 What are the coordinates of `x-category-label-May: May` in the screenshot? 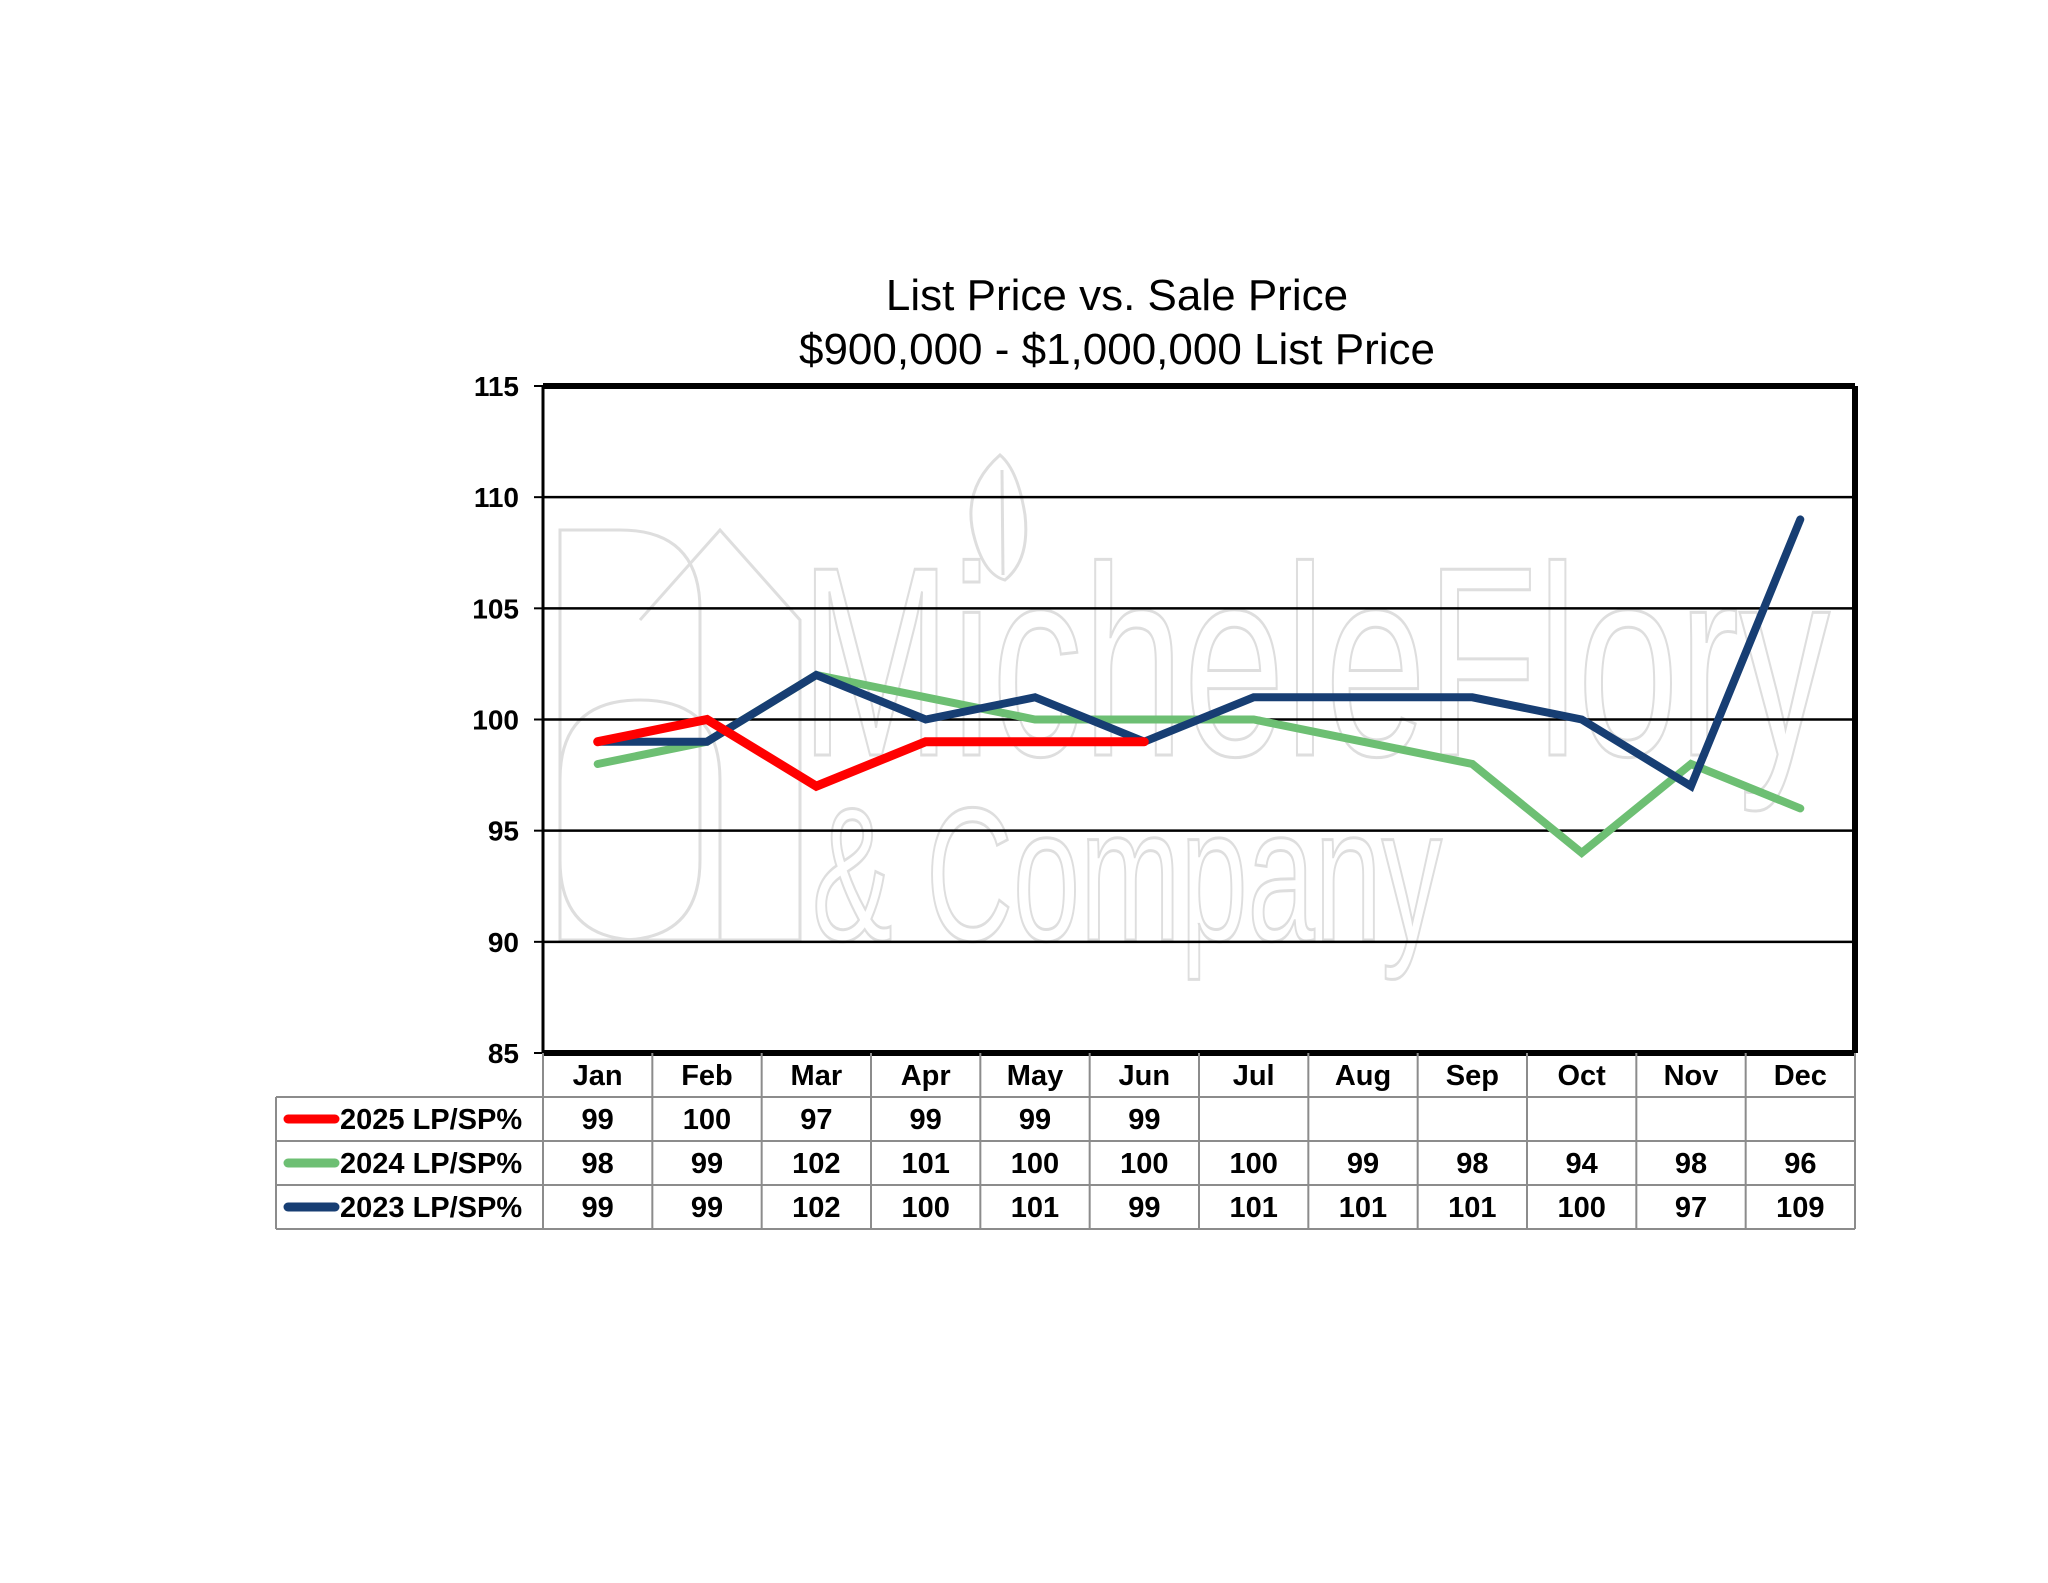 It's located at (1035, 1076).